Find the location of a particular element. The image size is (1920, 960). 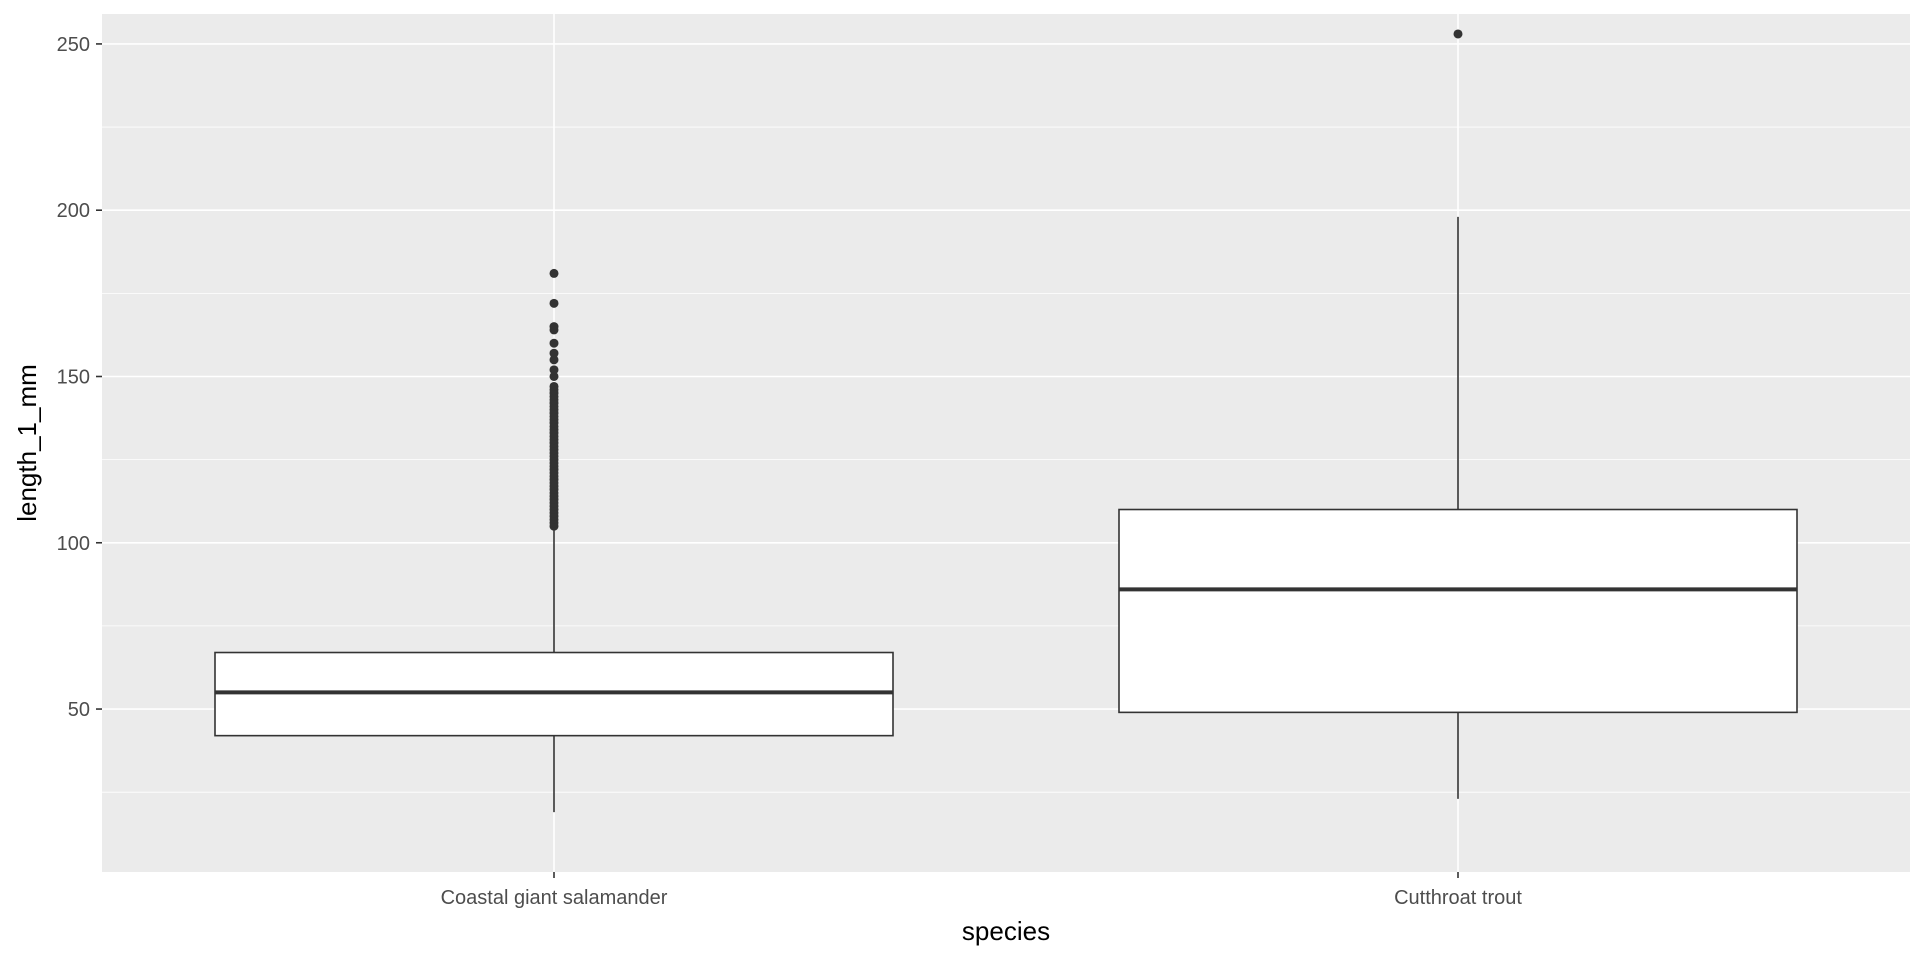

box-iqr is located at coordinates (1458, 611).